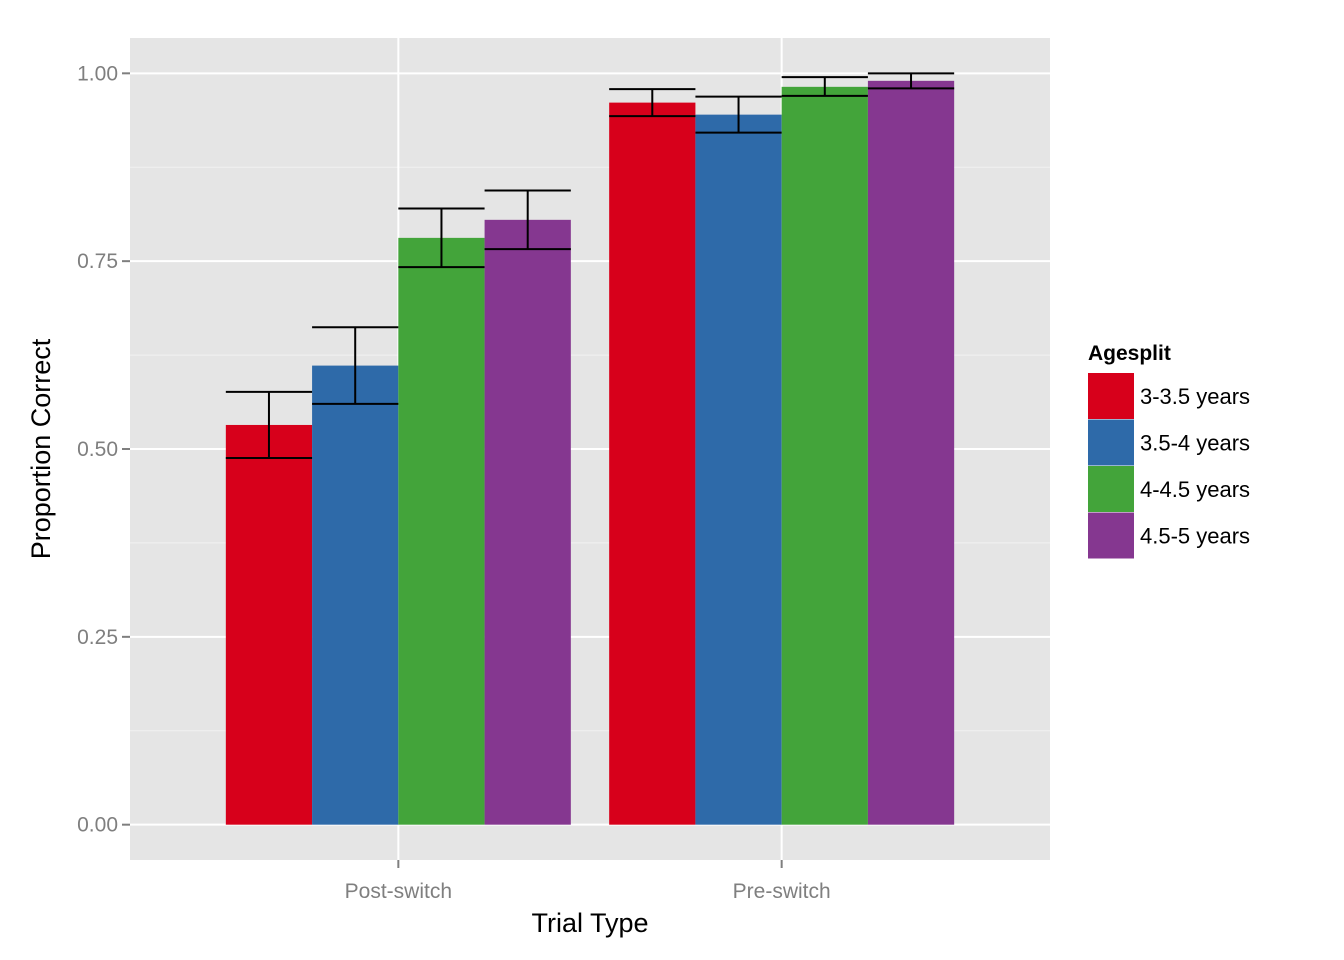 Image resolution: width=1344 pixels, height=960 pixels. Describe the element at coordinates (588, 881) in the screenshot. I see `x-axis: Post-switch Pre-switch` at that location.